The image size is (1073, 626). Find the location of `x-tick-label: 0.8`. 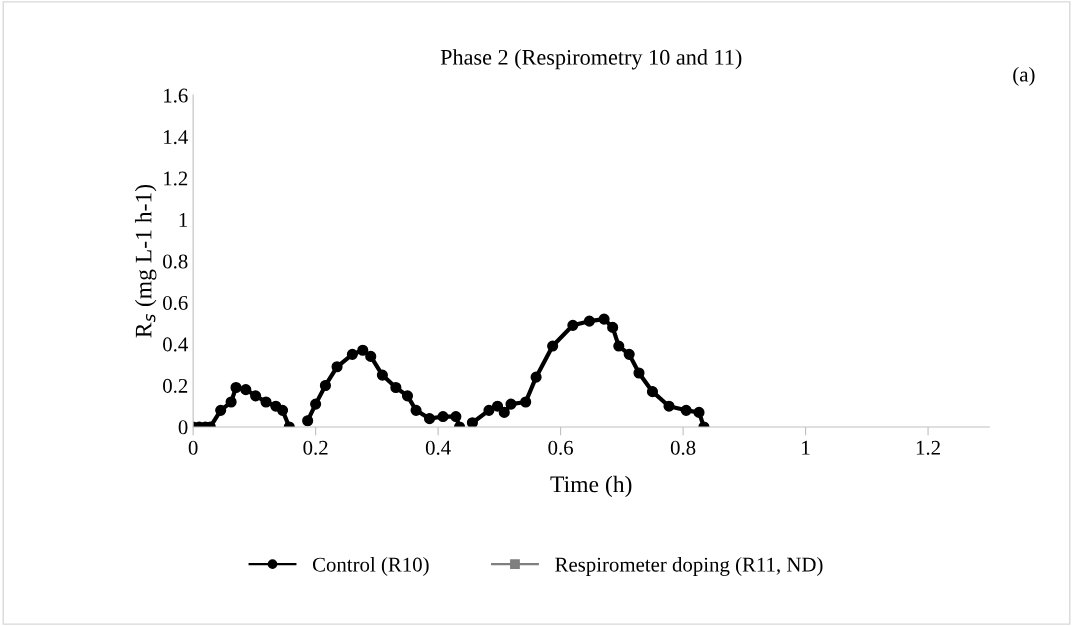

x-tick-label: 0.8 is located at coordinates (683, 447).